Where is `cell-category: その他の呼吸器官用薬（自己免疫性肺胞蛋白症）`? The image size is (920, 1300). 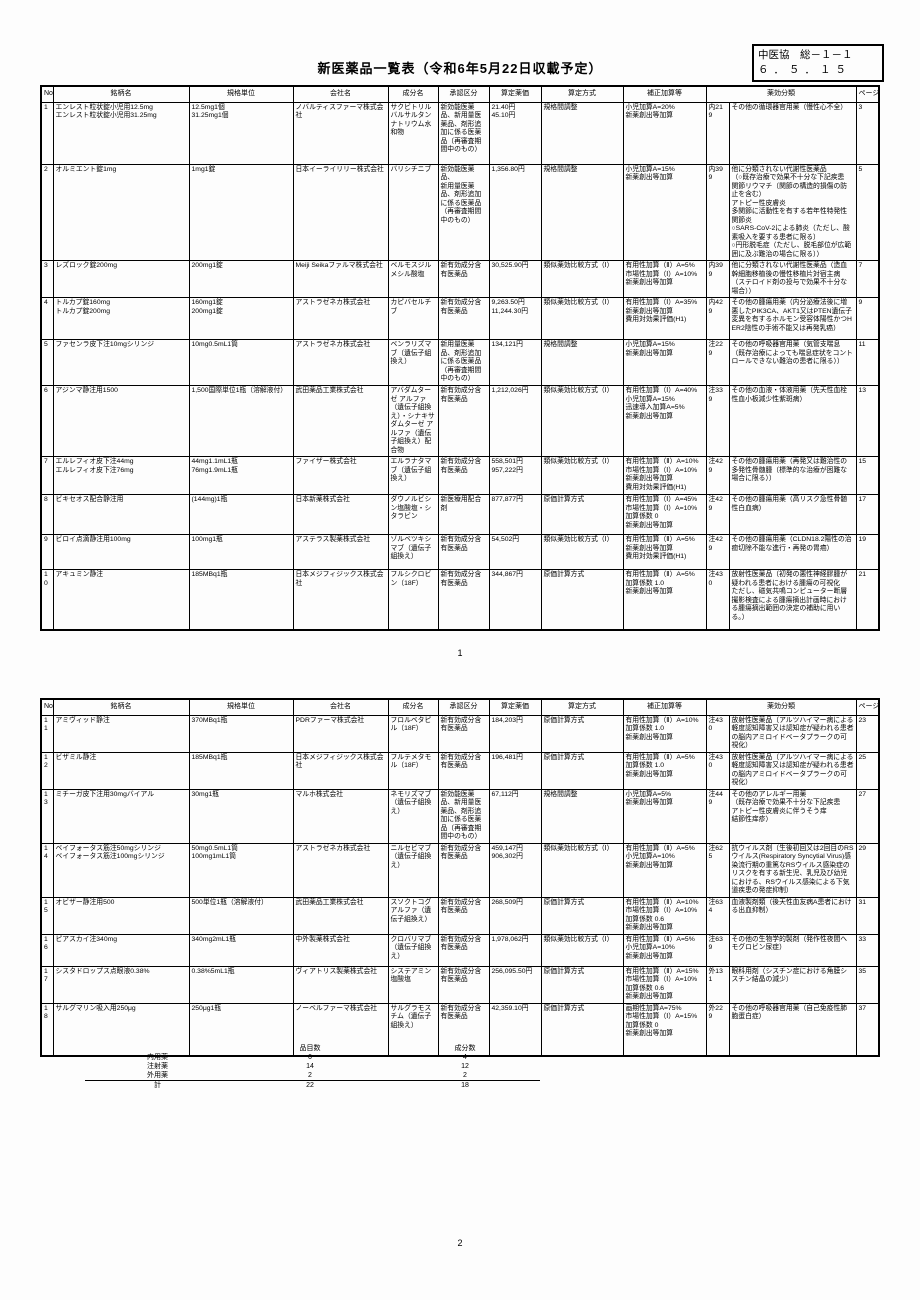
cell-category: その他の呼吸器官用薬（自己免疫性肺胞蛋白症） is located at coordinates (792, 1029).